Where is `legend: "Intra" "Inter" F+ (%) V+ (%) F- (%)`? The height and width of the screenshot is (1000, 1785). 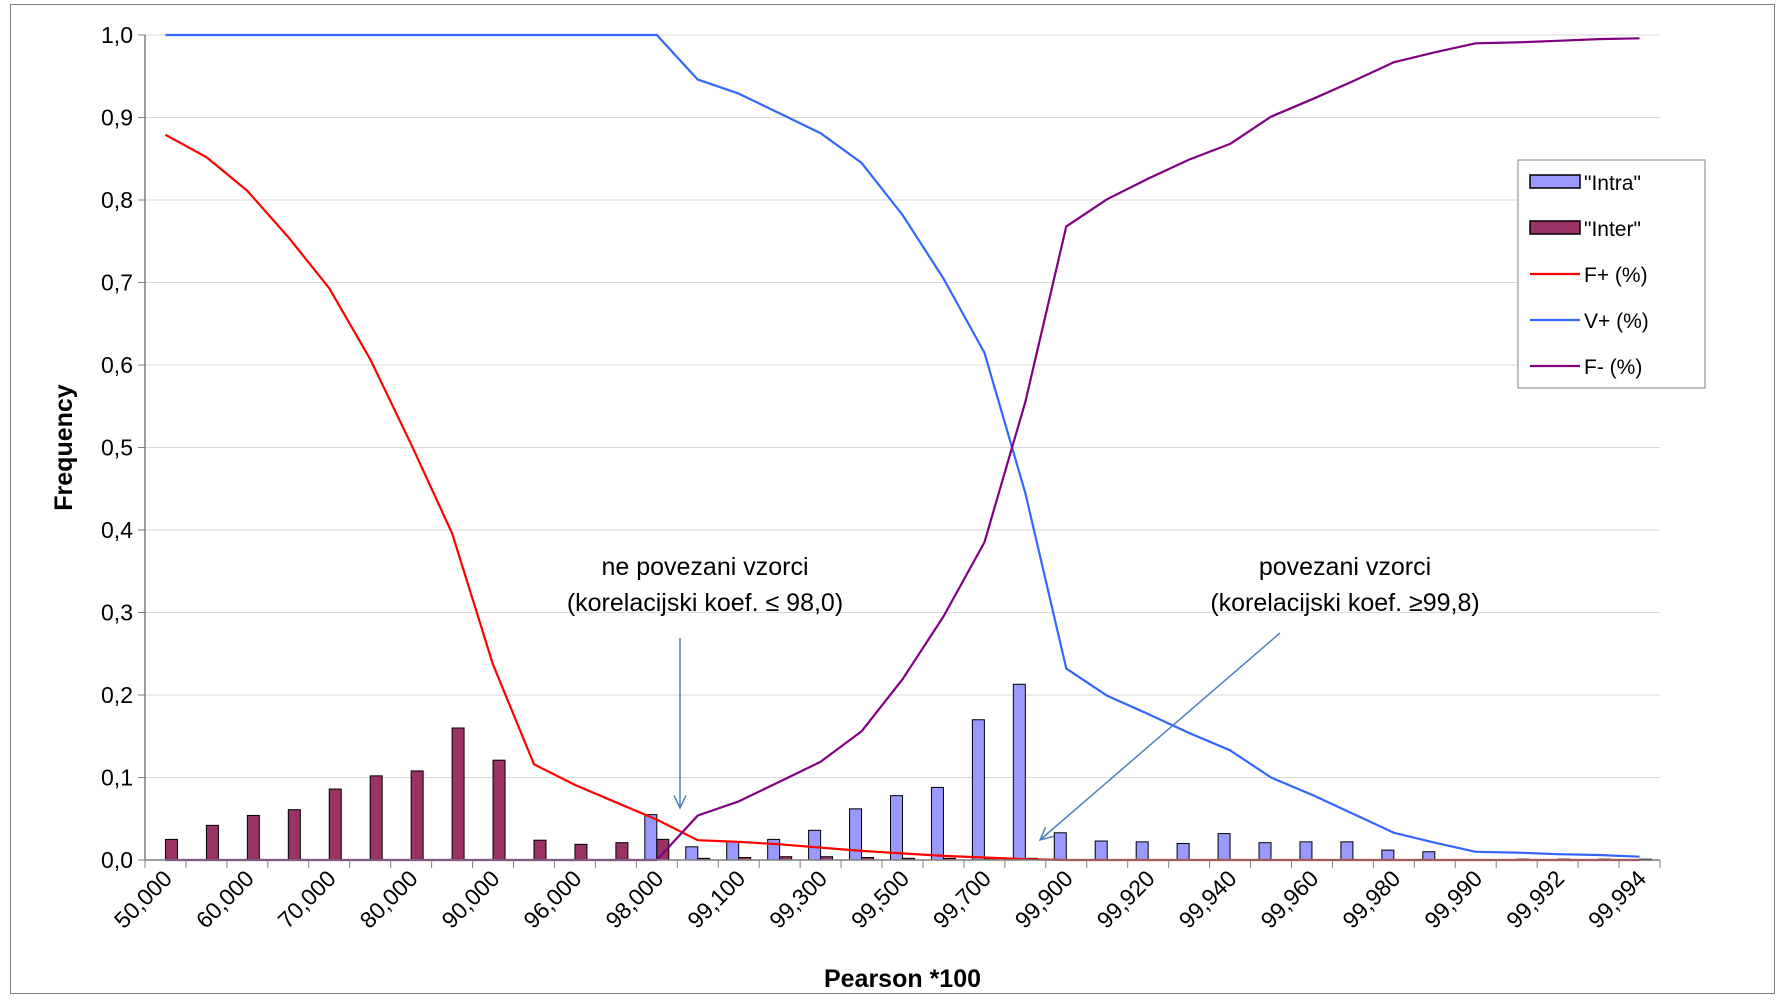
legend: "Intra" "Inter" F+ (%) V+ (%) F- (%) is located at coordinates (1611, 274).